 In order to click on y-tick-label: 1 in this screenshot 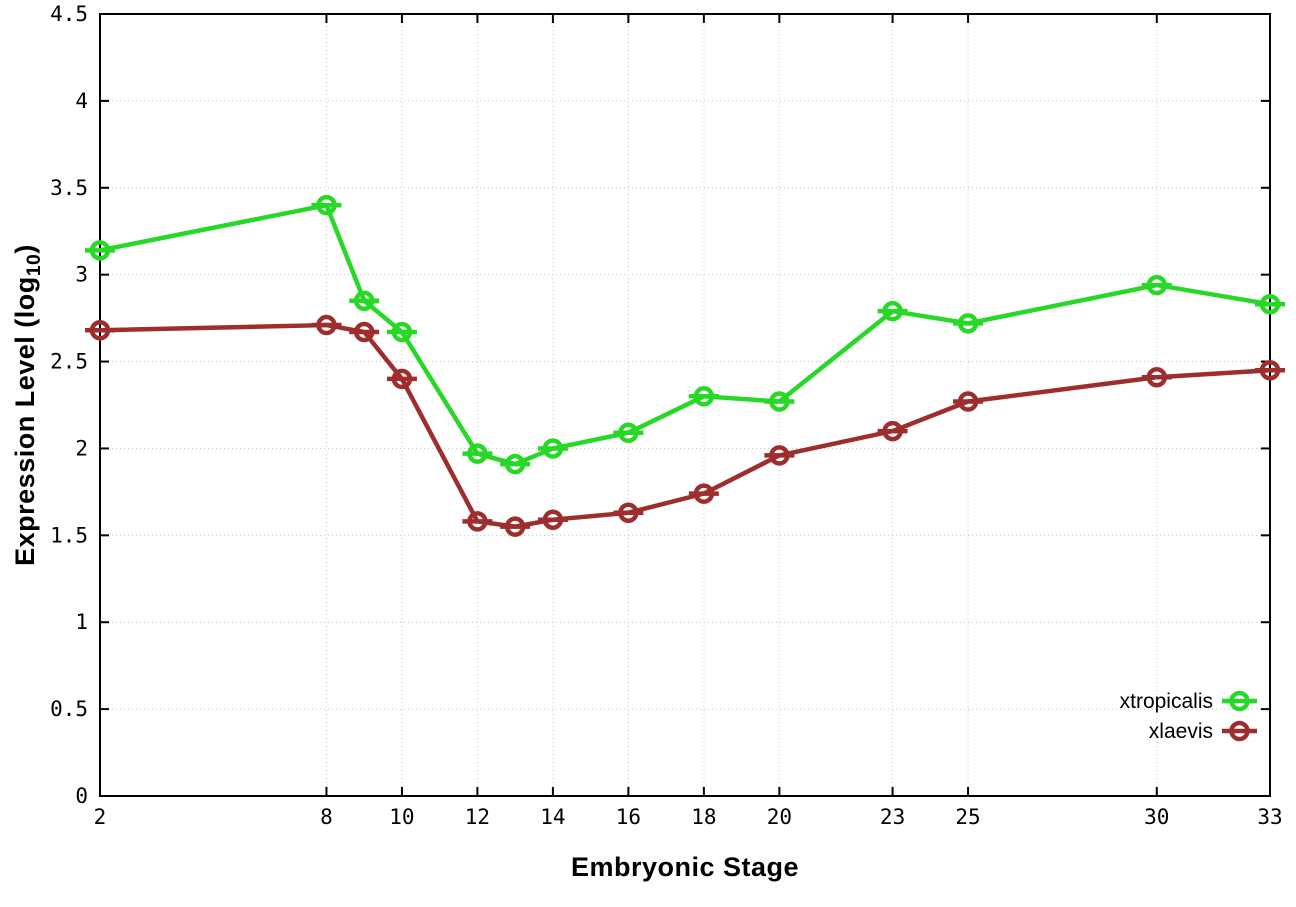, I will do `click(81, 622)`.